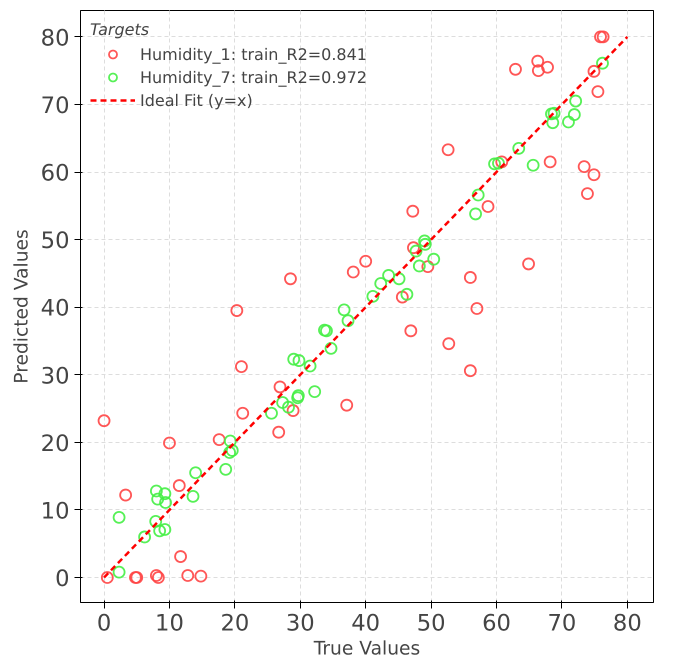 Image resolution: width=673 pixels, height=662 pixels. I want to click on y-tick-label: 80, so click(55, 38).